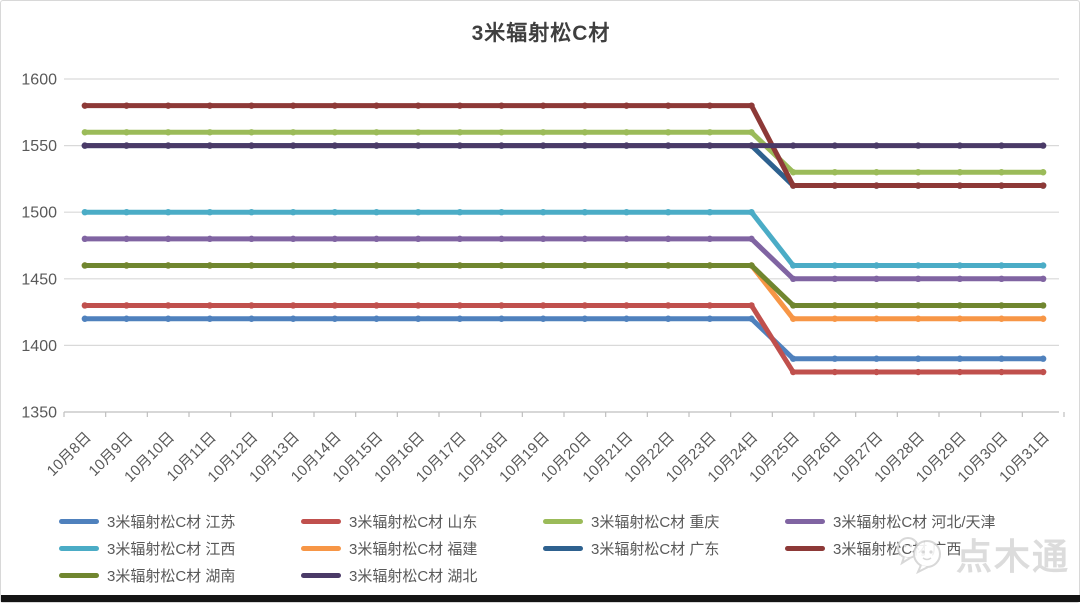  I want to click on series-line-江西, so click(564, 238).